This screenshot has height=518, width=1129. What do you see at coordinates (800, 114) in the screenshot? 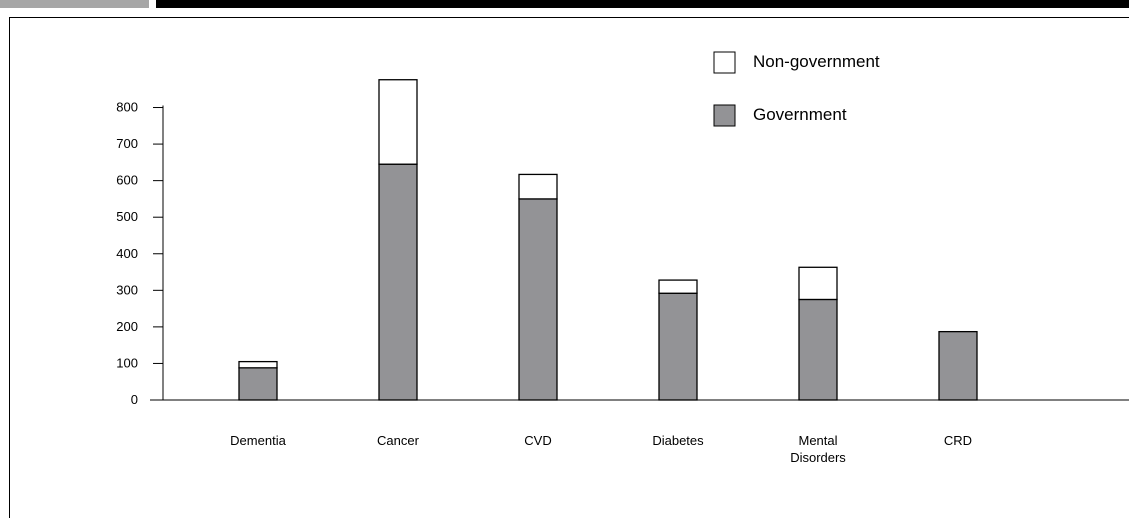
I see `legend-label: Government` at bounding box center [800, 114].